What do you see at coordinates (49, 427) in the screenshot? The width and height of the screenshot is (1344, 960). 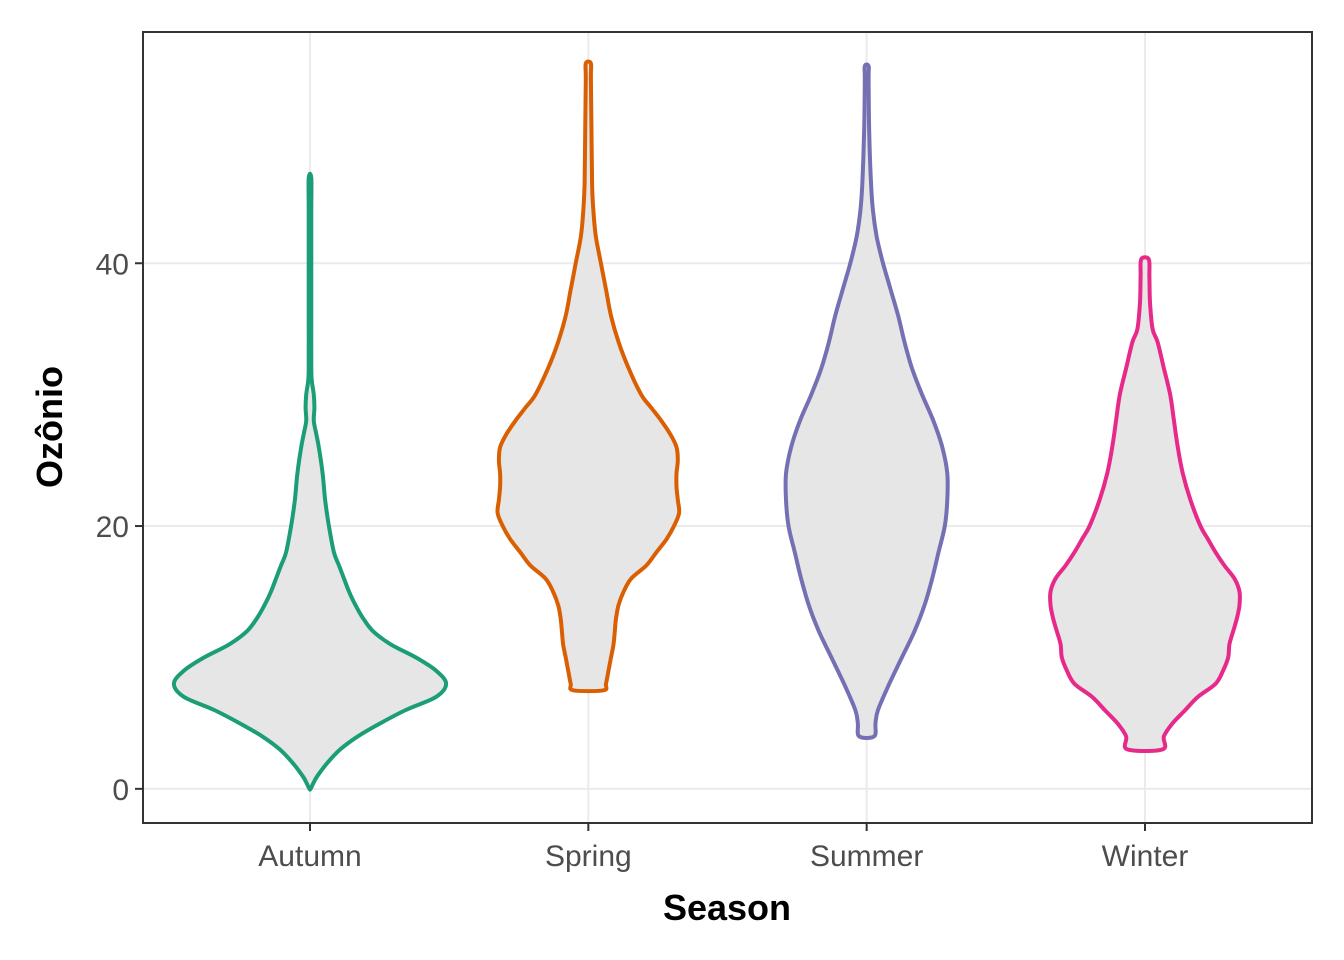 I see `y-axis-title: Ozônio` at bounding box center [49, 427].